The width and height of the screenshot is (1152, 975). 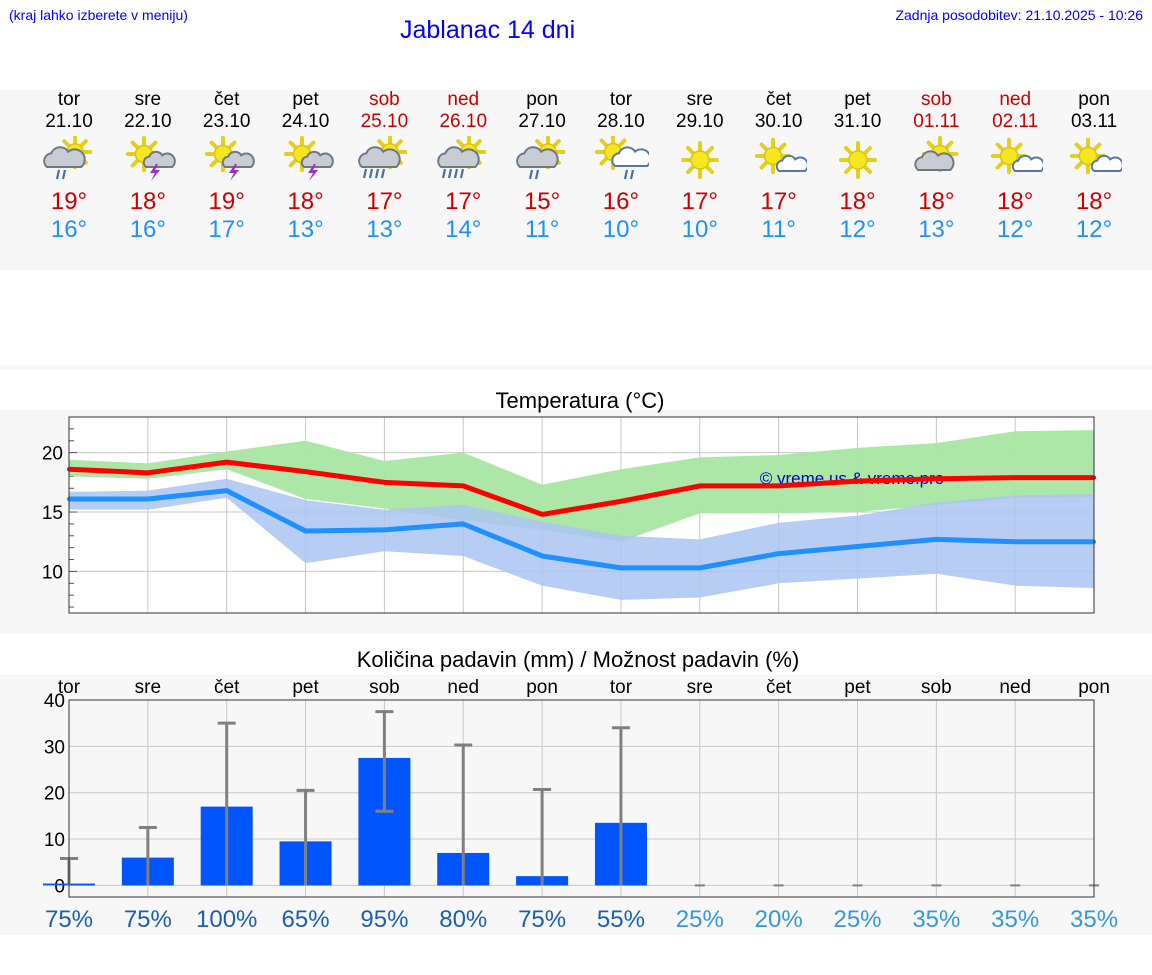 What do you see at coordinates (488, 30) in the screenshot?
I see `page-title: Jablanac 14 dni` at bounding box center [488, 30].